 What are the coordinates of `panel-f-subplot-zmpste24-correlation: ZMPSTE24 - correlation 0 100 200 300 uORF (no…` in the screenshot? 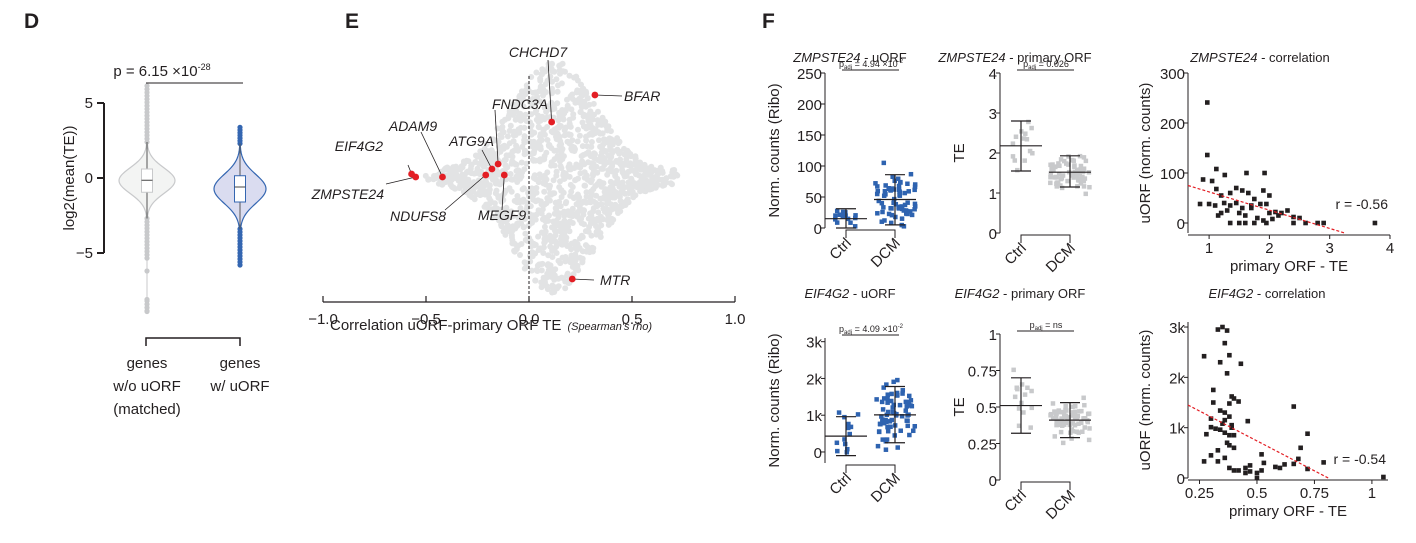 It's located at (1265, 162).